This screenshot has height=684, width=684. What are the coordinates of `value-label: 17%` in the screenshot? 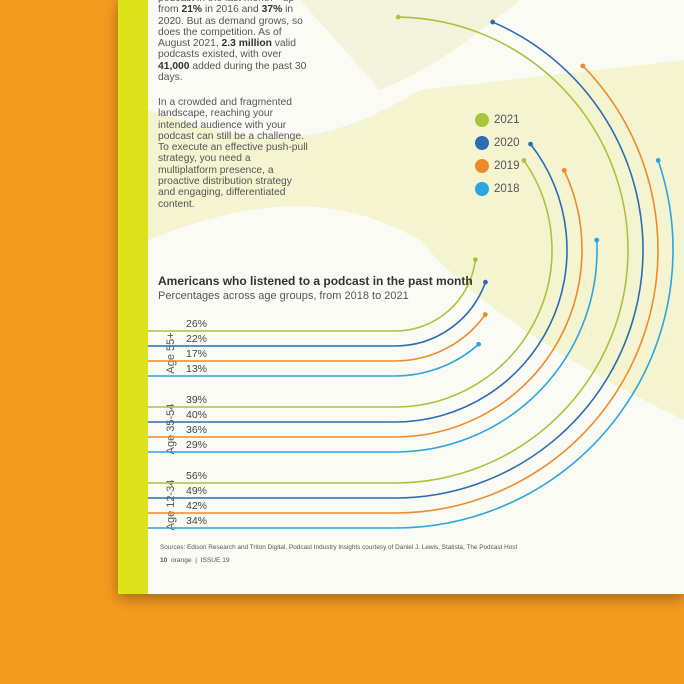 It's located at (196, 354).